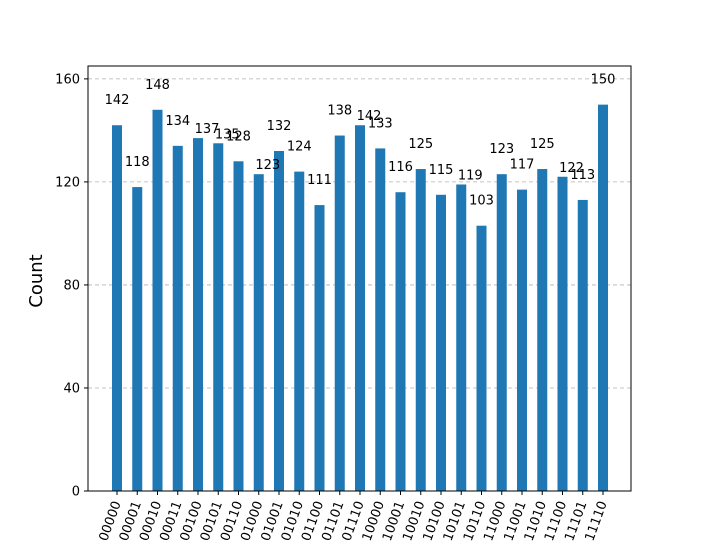 The image size is (701, 552). I want to click on data-label-11001: 117, so click(522, 165).